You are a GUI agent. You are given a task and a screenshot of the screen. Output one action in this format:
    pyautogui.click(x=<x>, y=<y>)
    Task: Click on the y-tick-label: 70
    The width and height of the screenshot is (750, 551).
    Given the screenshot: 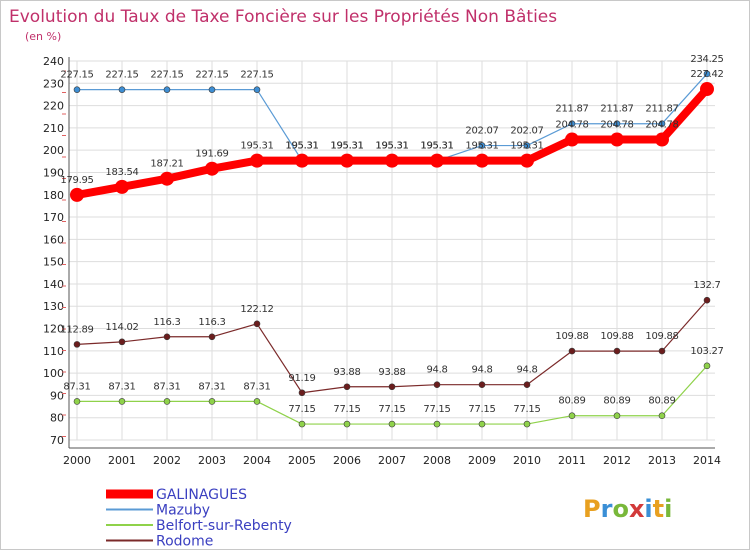 What is the action you would take?
    pyautogui.click(x=57, y=440)
    